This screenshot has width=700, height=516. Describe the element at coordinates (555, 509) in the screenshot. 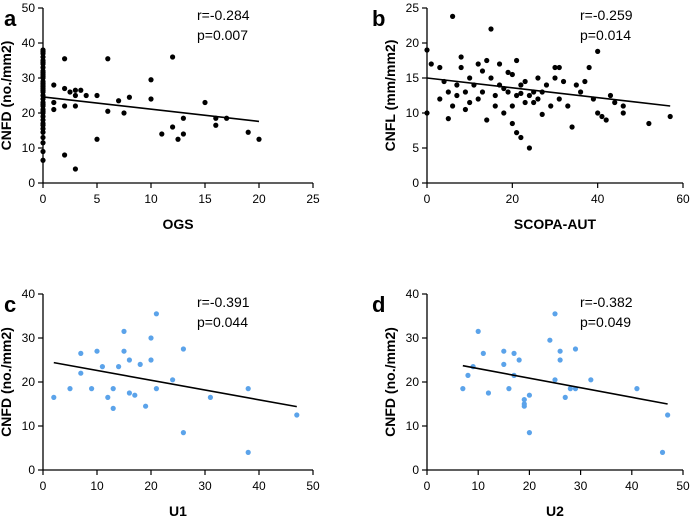

I see `x-axis-title: U2` at that location.